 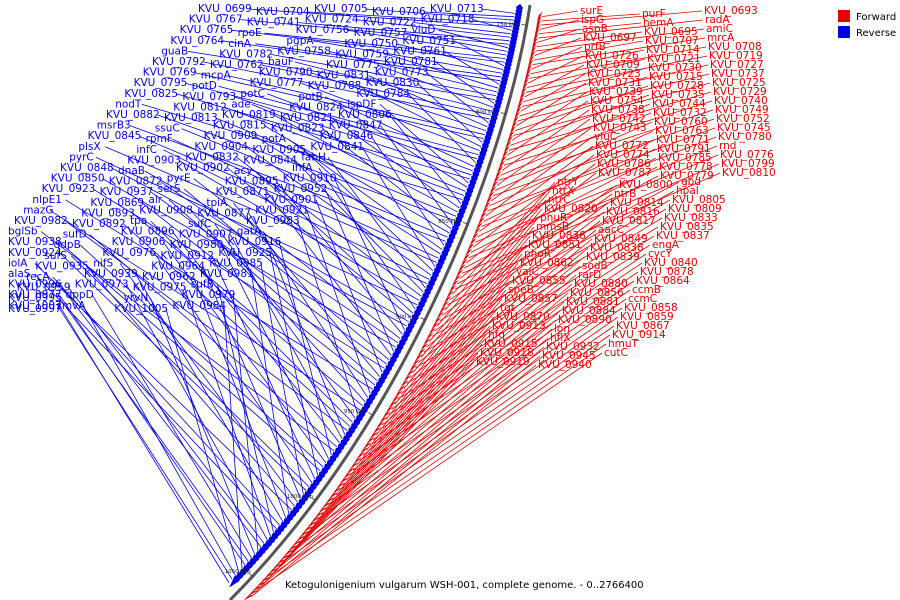 I want to click on gene-label: KVU_0767, so click(x=216, y=20).